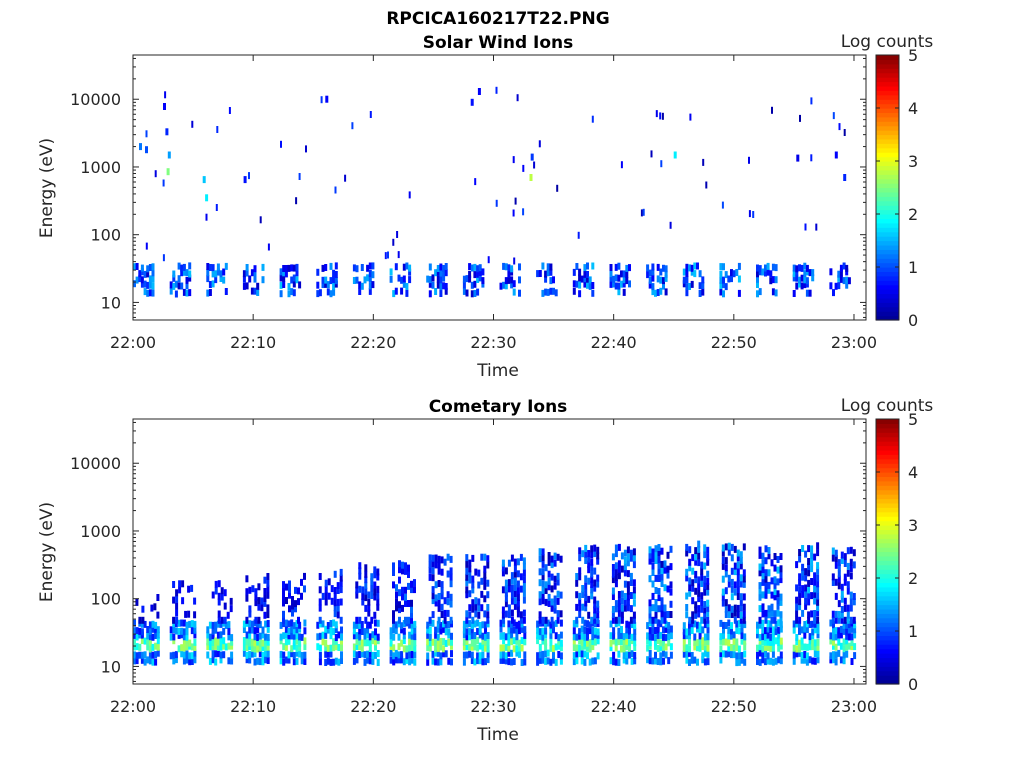 The image size is (1024, 768). What do you see at coordinates (133, 706) in the screenshot?
I see `x-tick-label: 22:00` at bounding box center [133, 706].